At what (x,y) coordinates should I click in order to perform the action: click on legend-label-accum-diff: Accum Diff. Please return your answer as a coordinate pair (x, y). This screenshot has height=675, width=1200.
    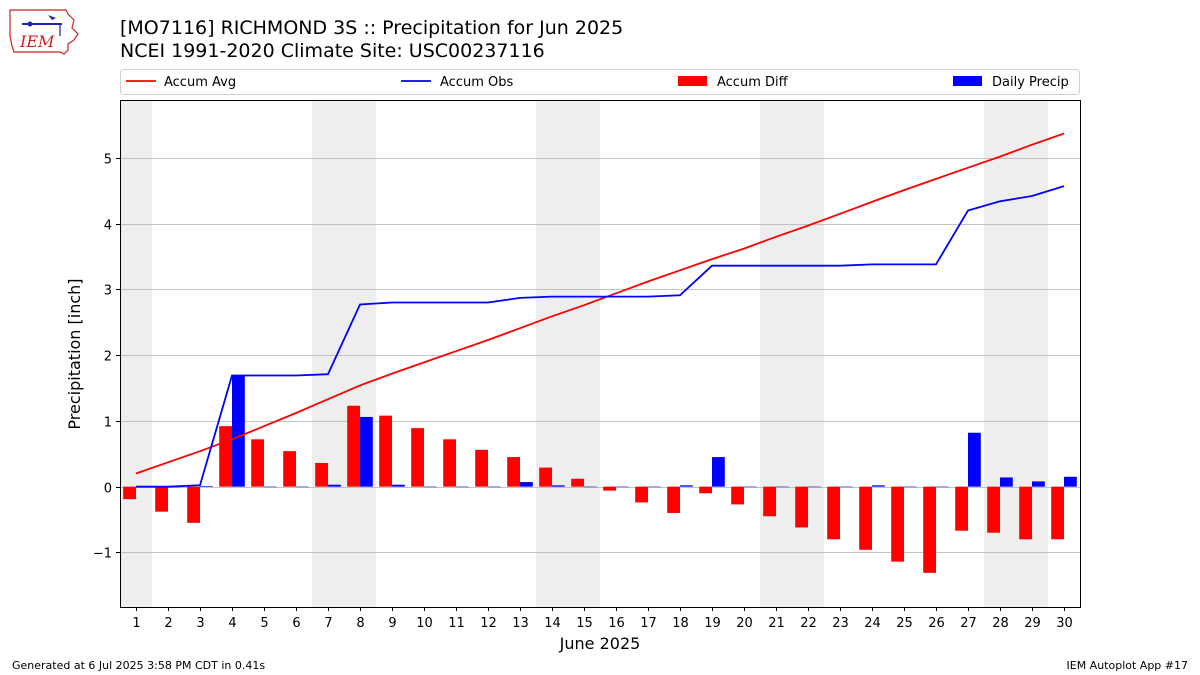
    Looking at the image, I should click on (753, 82).